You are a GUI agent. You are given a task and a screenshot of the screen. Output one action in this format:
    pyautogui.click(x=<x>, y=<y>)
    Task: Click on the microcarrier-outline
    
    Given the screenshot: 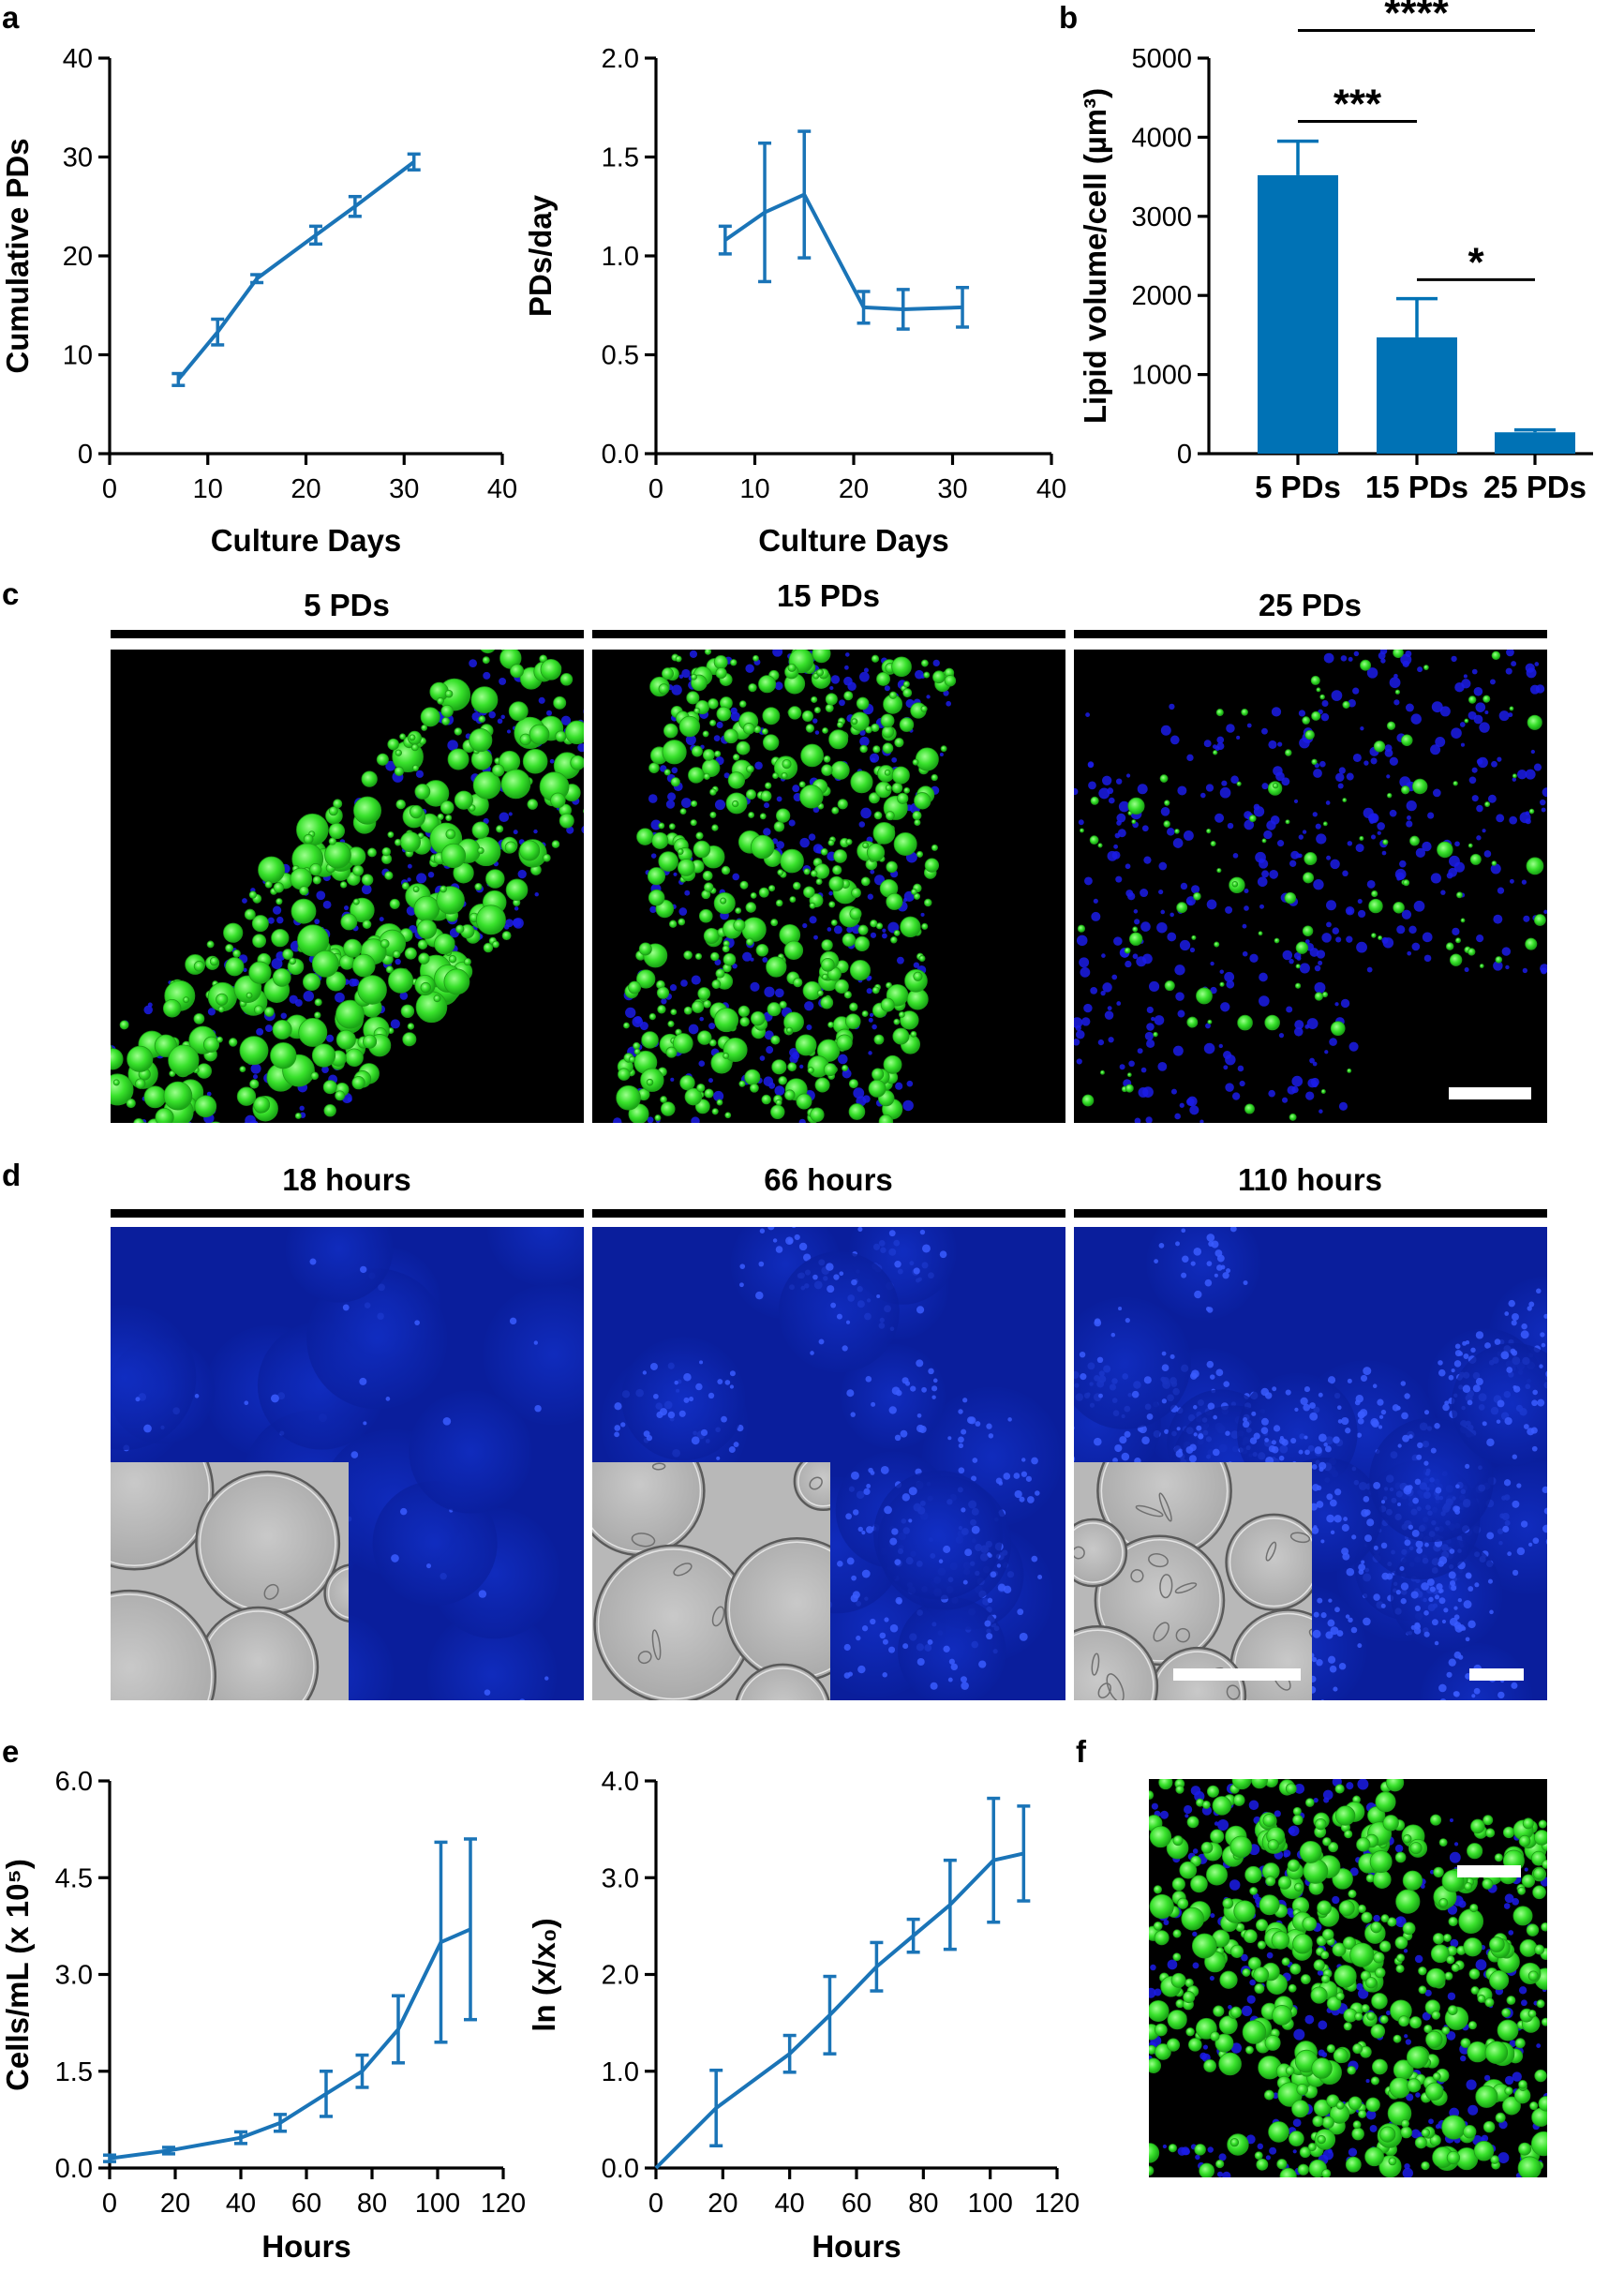 What is the action you would take?
    pyautogui.click(x=268, y=1543)
    